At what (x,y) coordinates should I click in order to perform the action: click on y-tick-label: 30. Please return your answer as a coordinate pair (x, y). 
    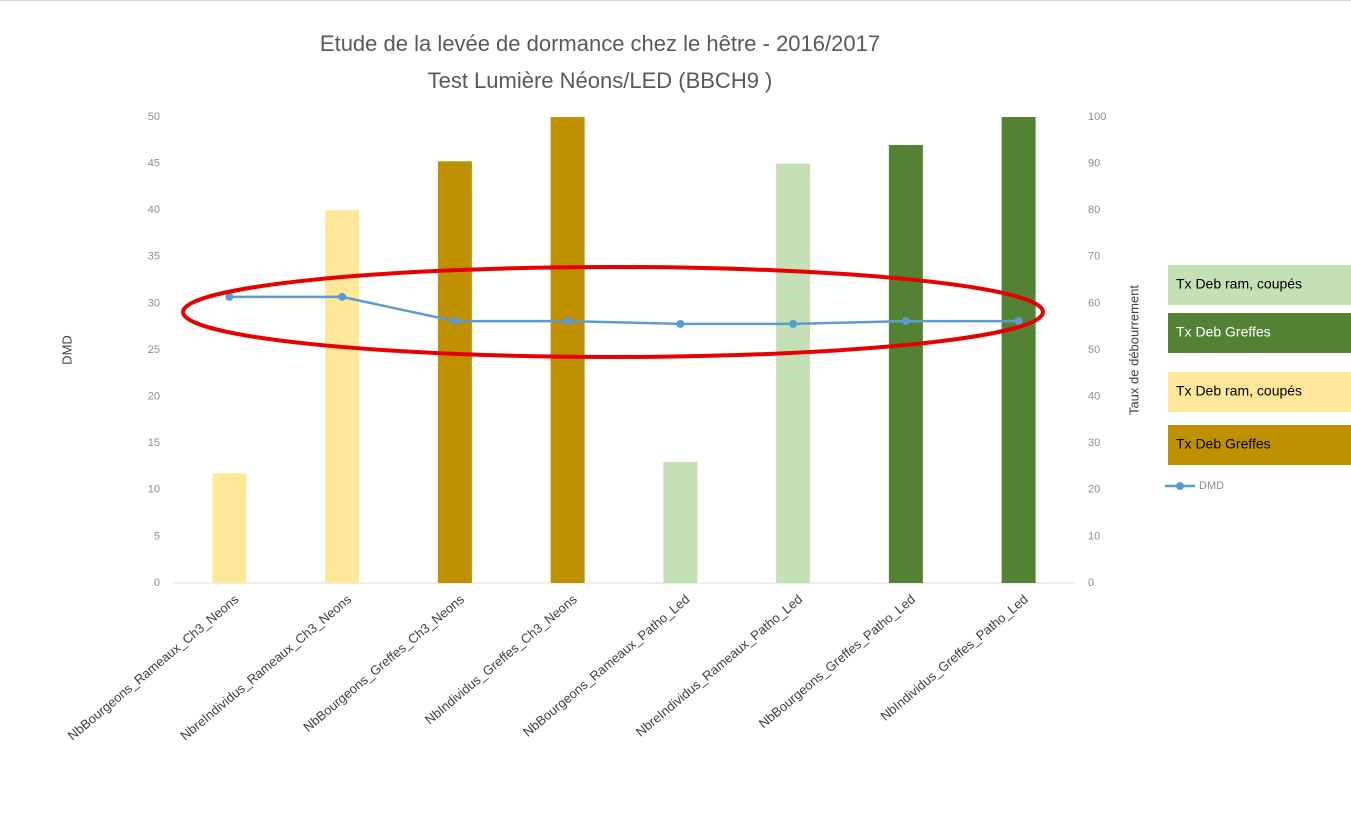
    Looking at the image, I should click on (154, 303).